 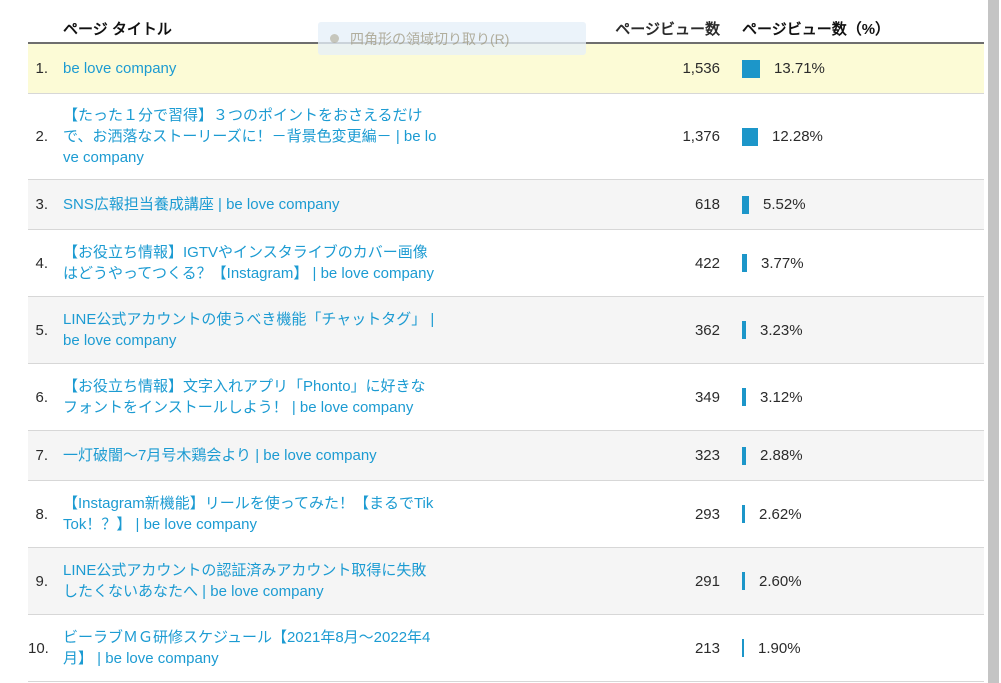 I want to click on pageviews-value: 213, so click(x=707, y=648).